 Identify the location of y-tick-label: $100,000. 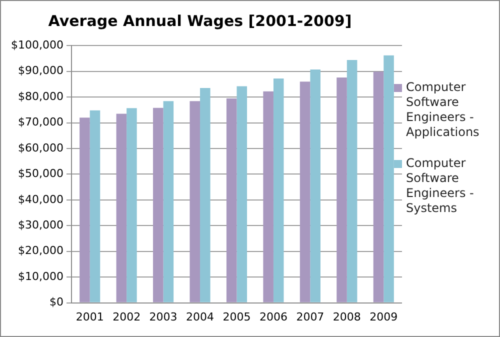
(37, 45).